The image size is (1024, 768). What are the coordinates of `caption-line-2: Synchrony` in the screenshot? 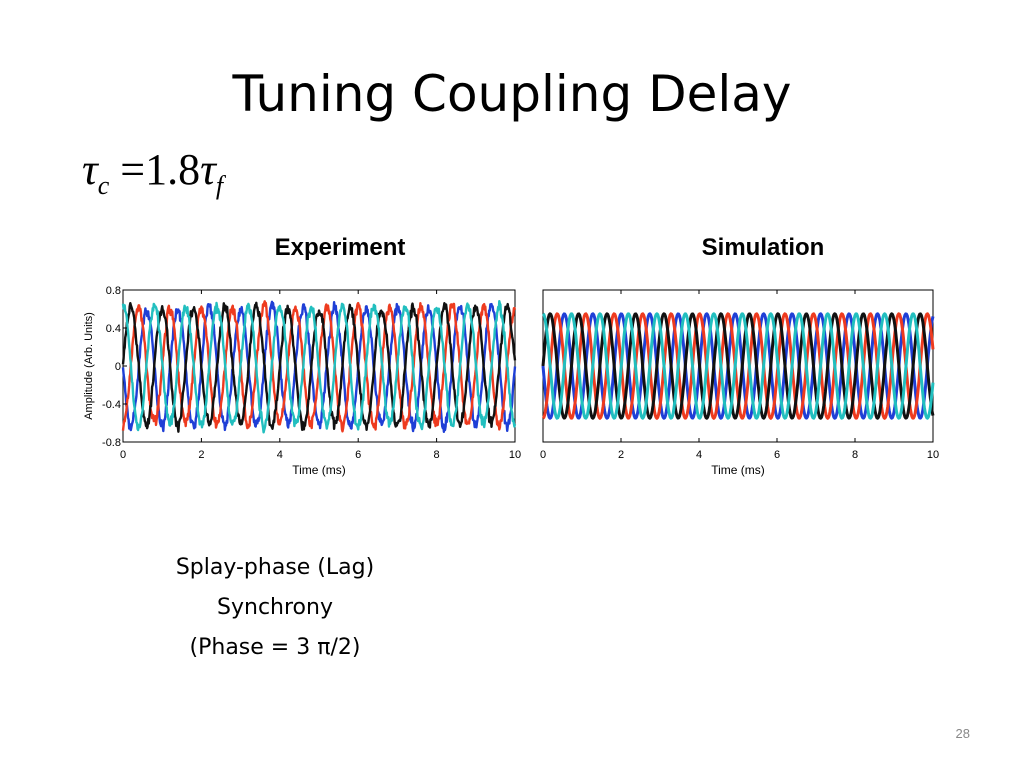 It's located at (275, 607).